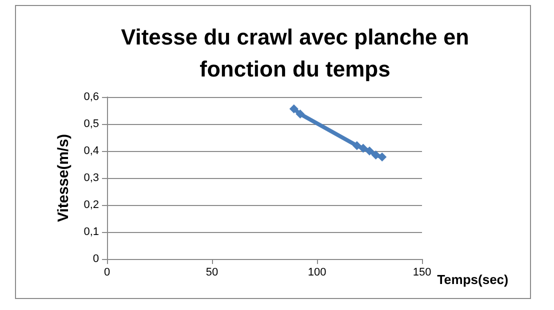  I want to click on y-tick-label: 0,1, so click(91, 232).